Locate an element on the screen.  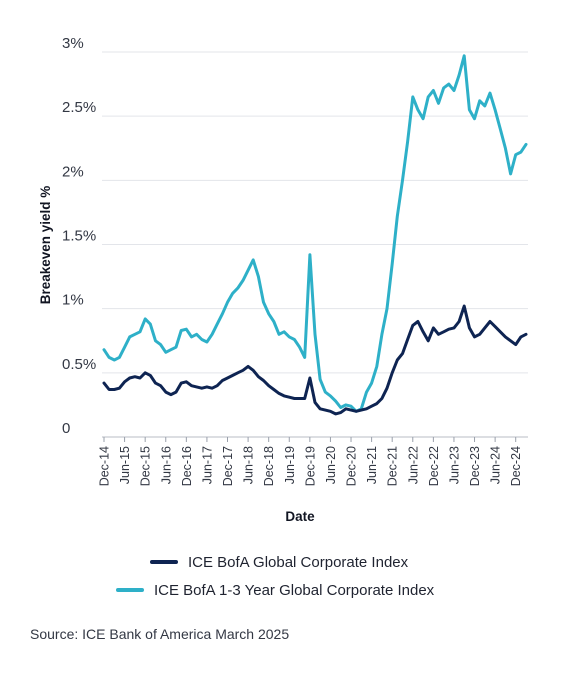
x-tick-label: Jun-24 is located at coordinates (496, 465).